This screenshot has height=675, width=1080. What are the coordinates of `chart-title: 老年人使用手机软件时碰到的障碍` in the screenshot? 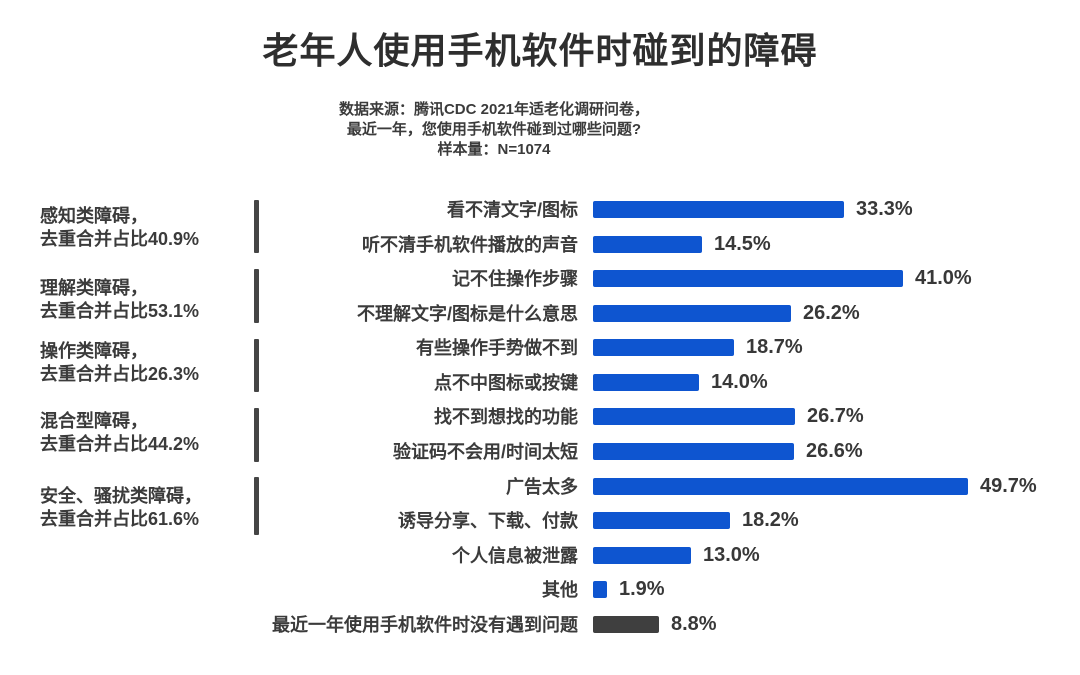 It's located at (540, 50).